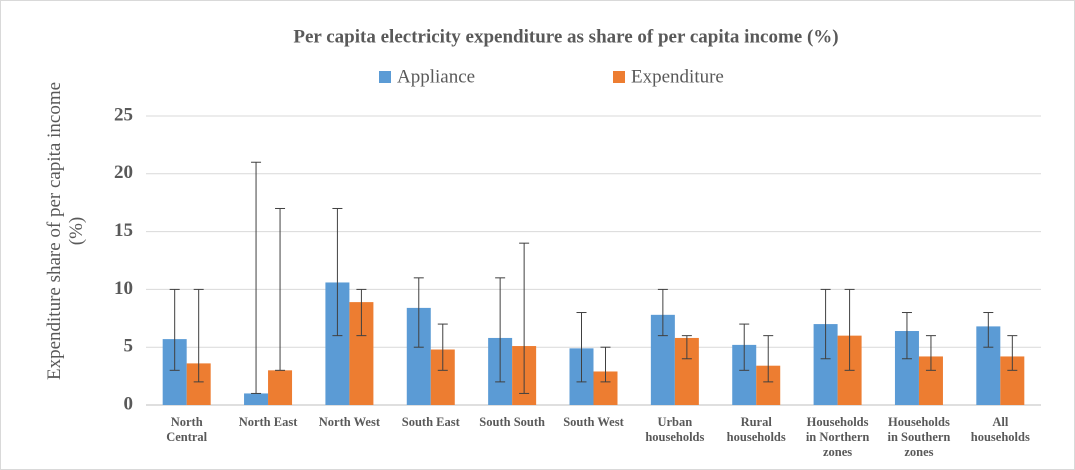 The width and height of the screenshot is (1075, 470). What do you see at coordinates (677, 76) in the screenshot?
I see `legend-label: Expenditure` at bounding box center [677, 76].